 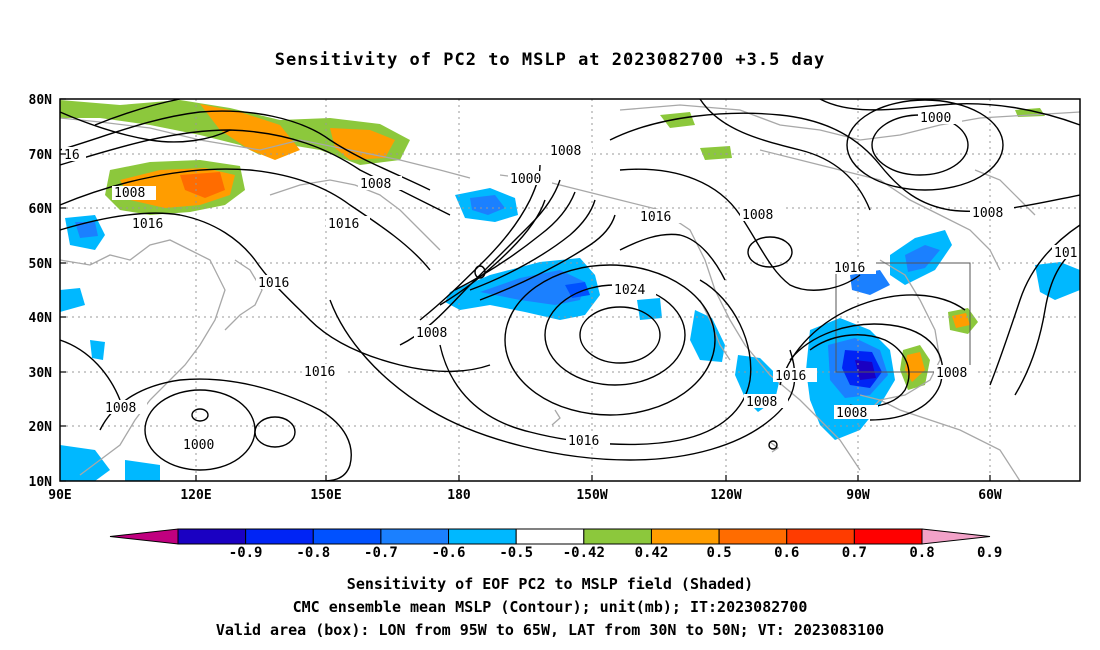 I want to click on colorbar-label: -0.6, so click(x=449, y=553).